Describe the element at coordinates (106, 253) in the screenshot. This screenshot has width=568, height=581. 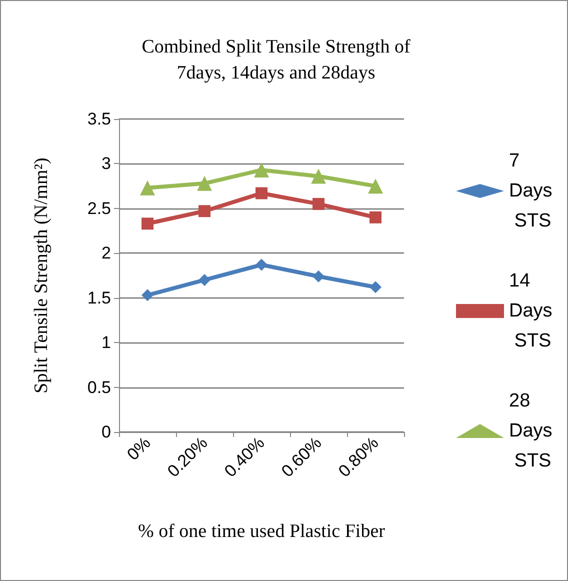
I see `y-tick-label: 2` at that location.